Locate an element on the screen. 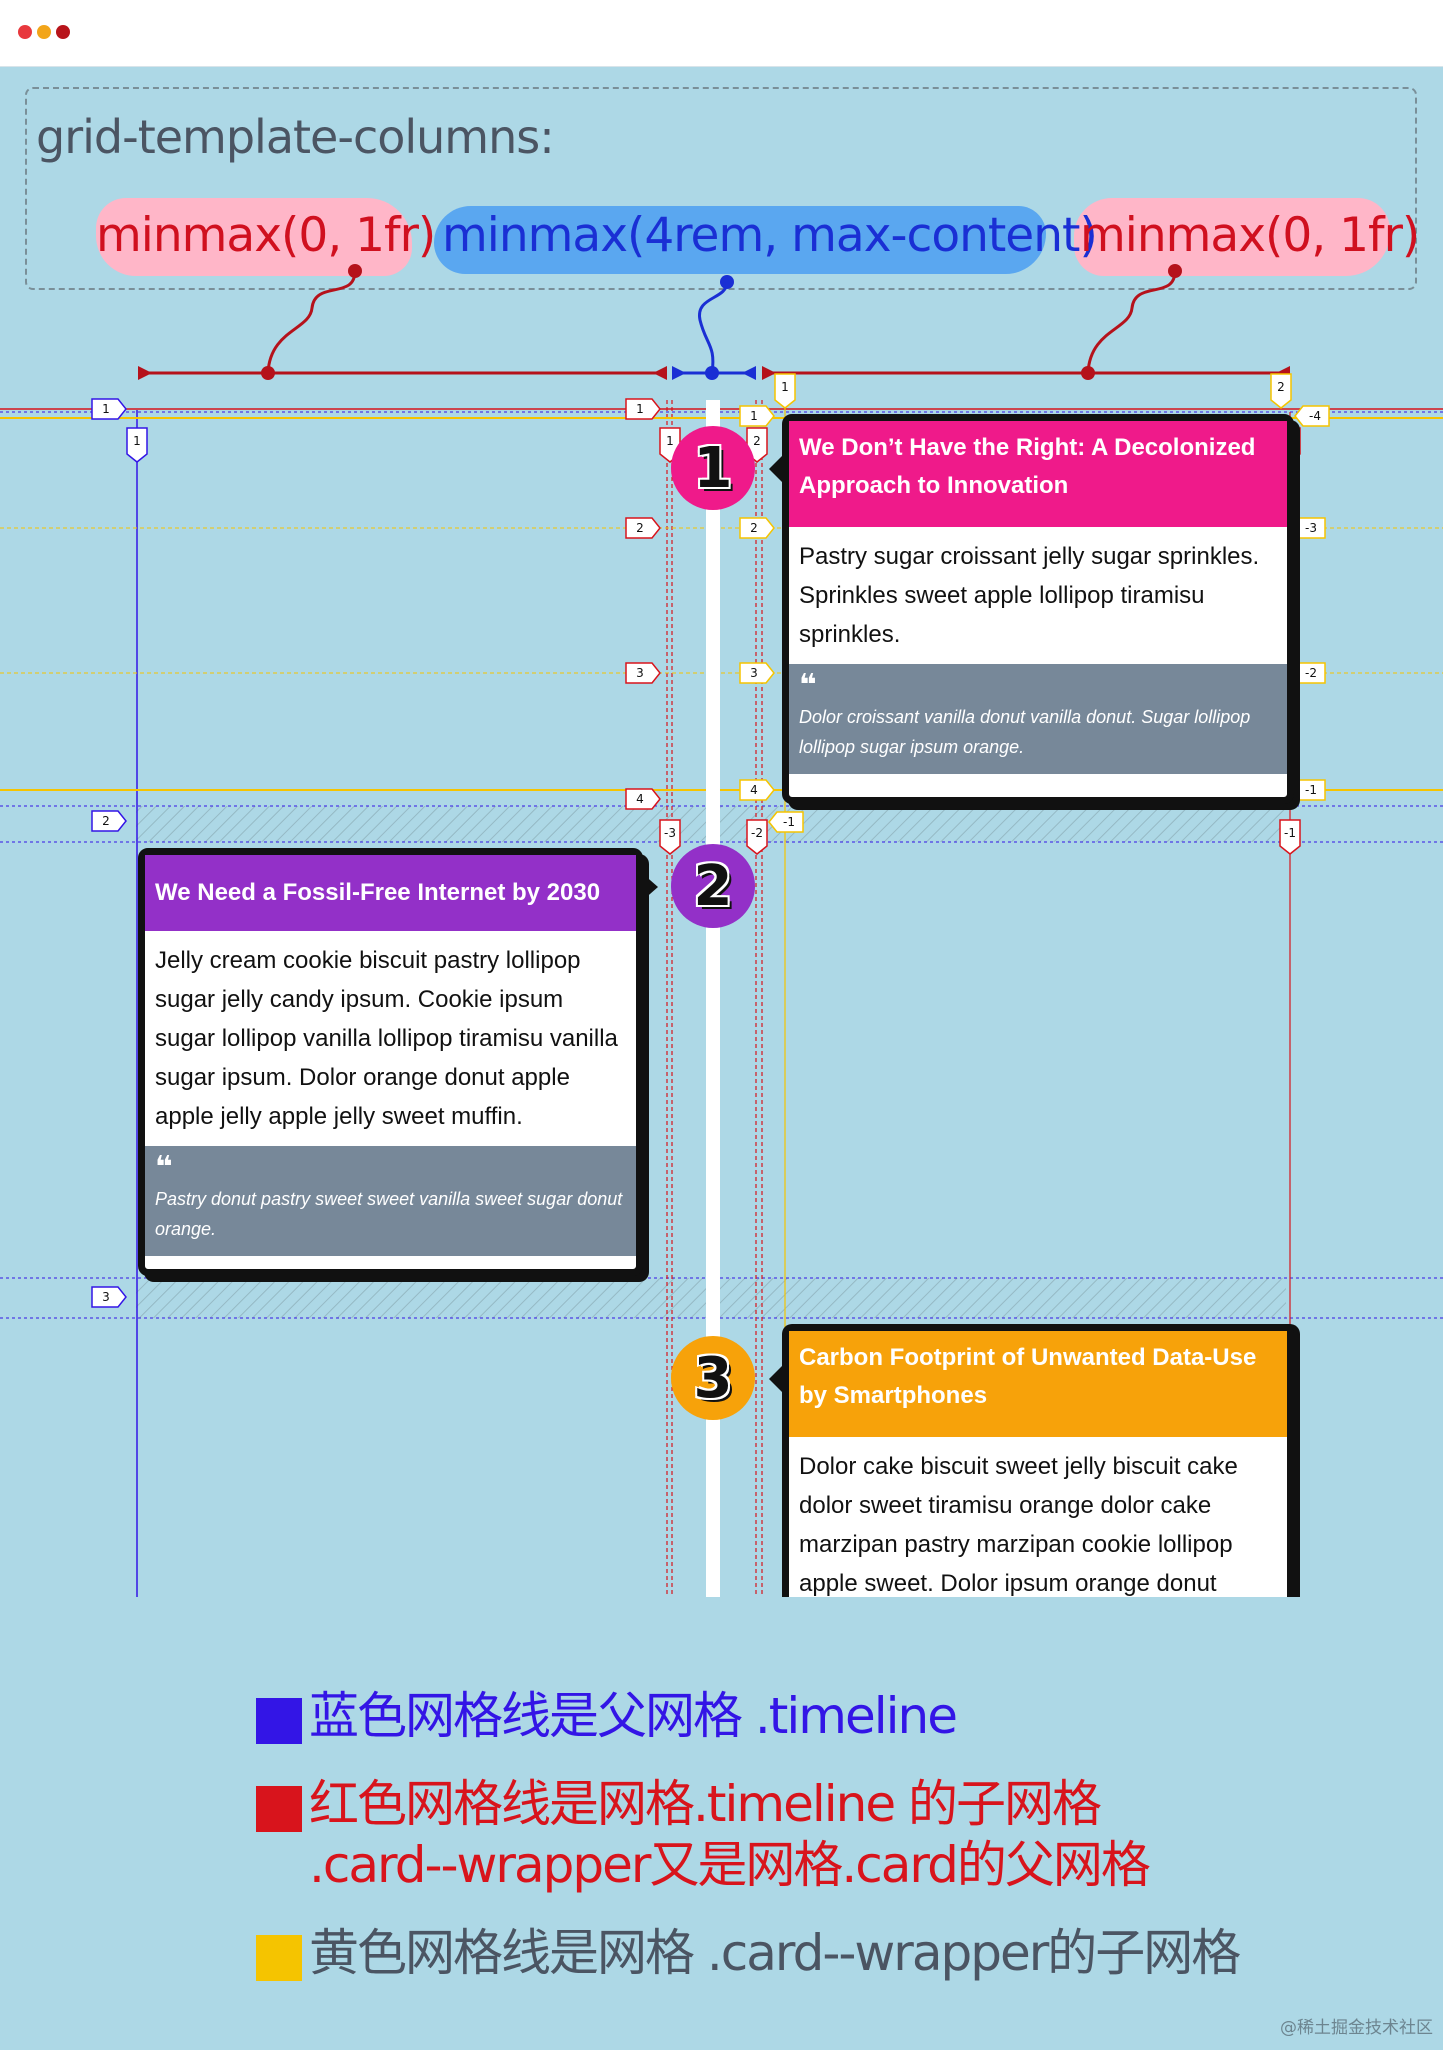 The image size is (1443, 2050). grid-tag-nested-row-neg4: -4 is located at coordinates (1312, 416).